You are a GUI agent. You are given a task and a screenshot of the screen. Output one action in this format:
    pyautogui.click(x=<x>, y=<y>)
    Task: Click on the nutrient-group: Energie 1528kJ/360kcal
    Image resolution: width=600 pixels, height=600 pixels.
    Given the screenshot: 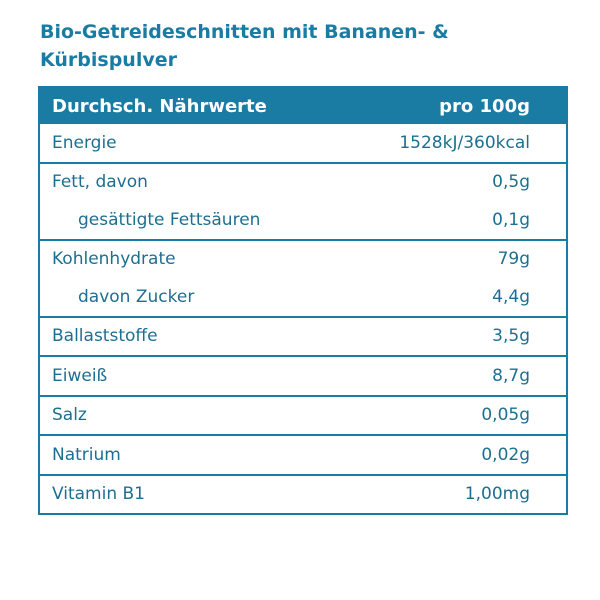 What is the action you would take?
    pyautogui.click(x=303, y=143)
    